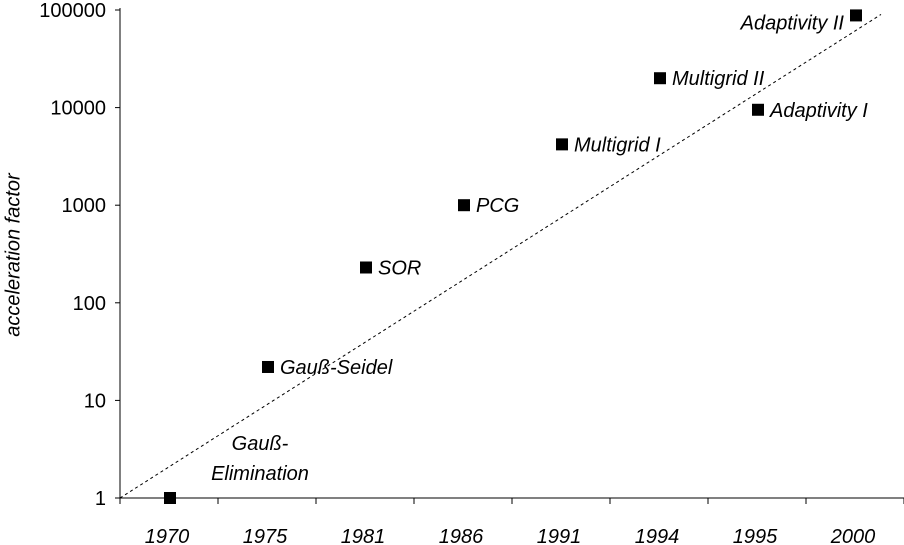  I want to click on point-label-line: SOR, so click(399, 268).